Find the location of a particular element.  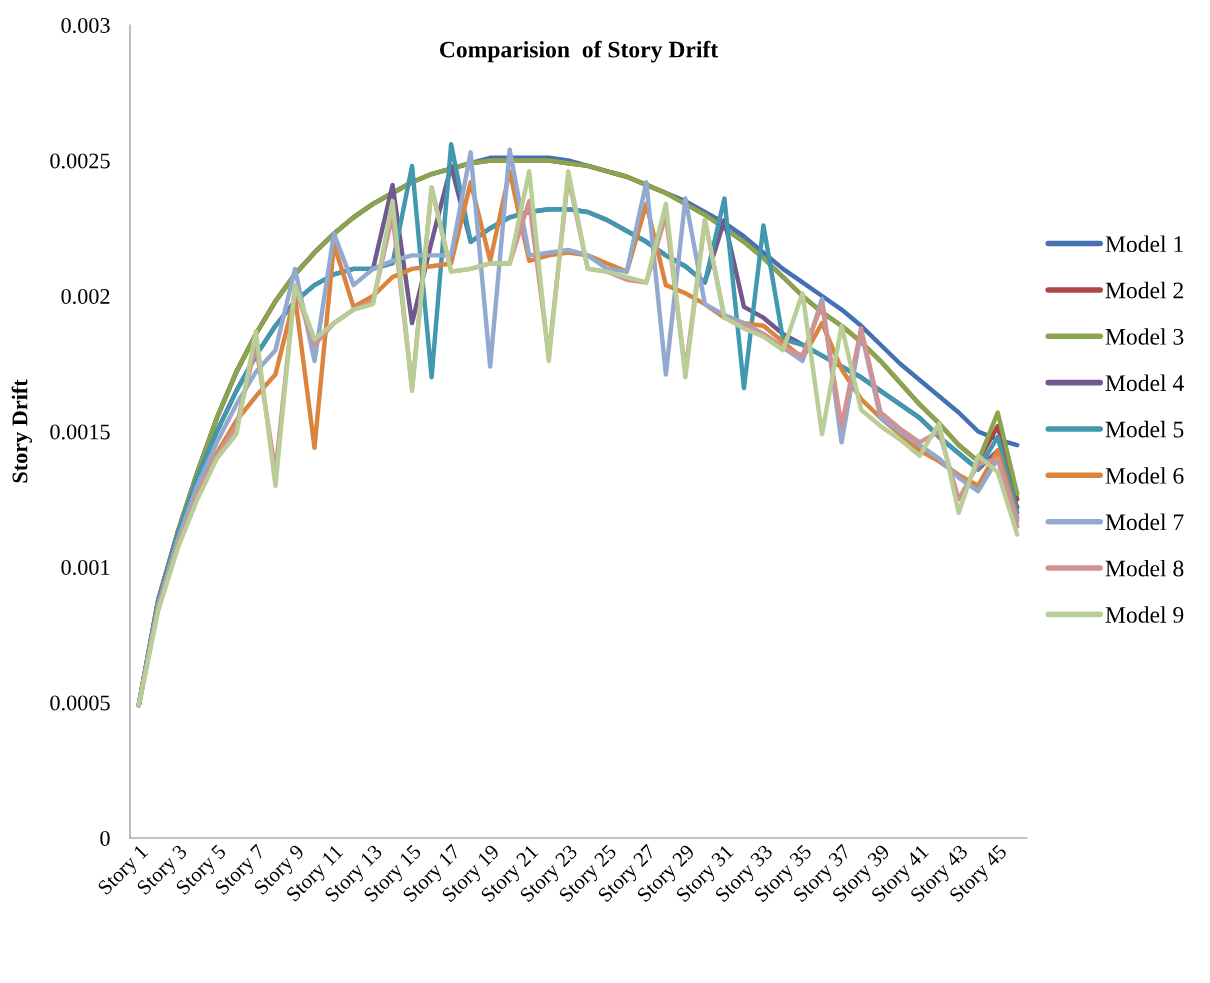

y-tick-label: 0 is located at coordinates (105, 838).